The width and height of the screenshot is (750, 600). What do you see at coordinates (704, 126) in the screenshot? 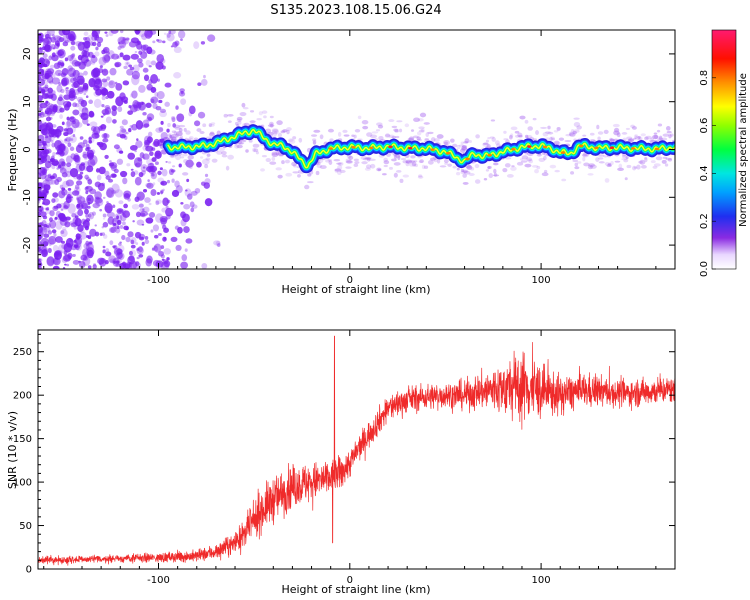
I see `colorbar-tick-label: 0.6` at bounding box center [704, 126].